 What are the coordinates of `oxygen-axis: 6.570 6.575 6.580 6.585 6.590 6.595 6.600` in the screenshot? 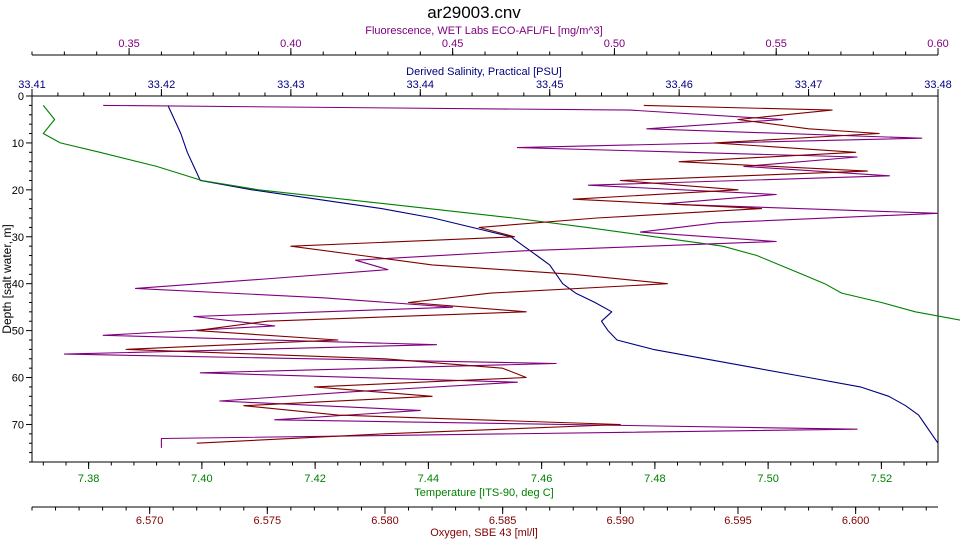 It's located at (484, 516).